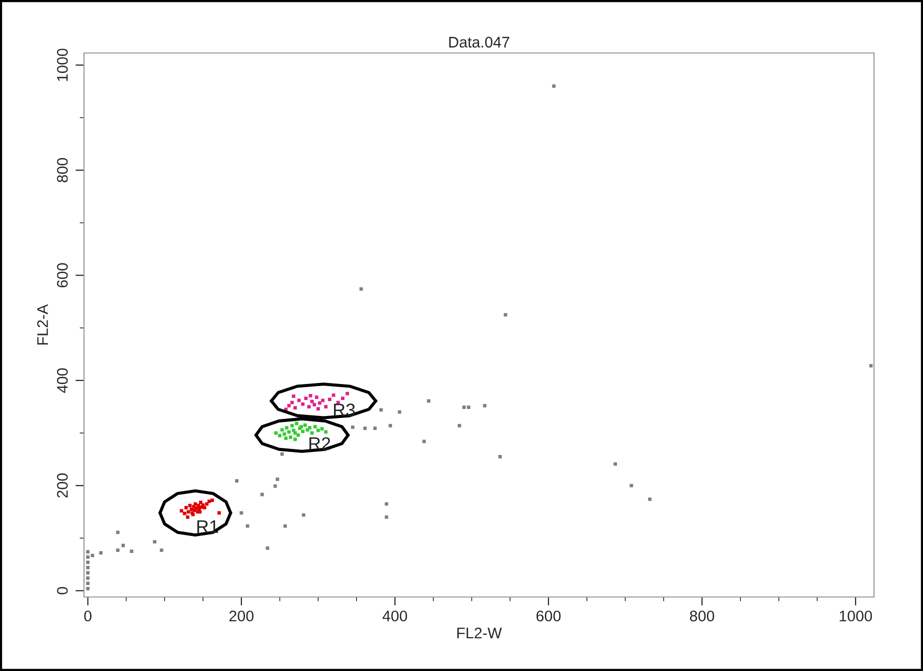 The width and height of the screenshot is (923, 671). What do you see at coordinates (88, 616) in the screenshot?
I see `x-tick-label: 0` at bounding box center [88, 616].